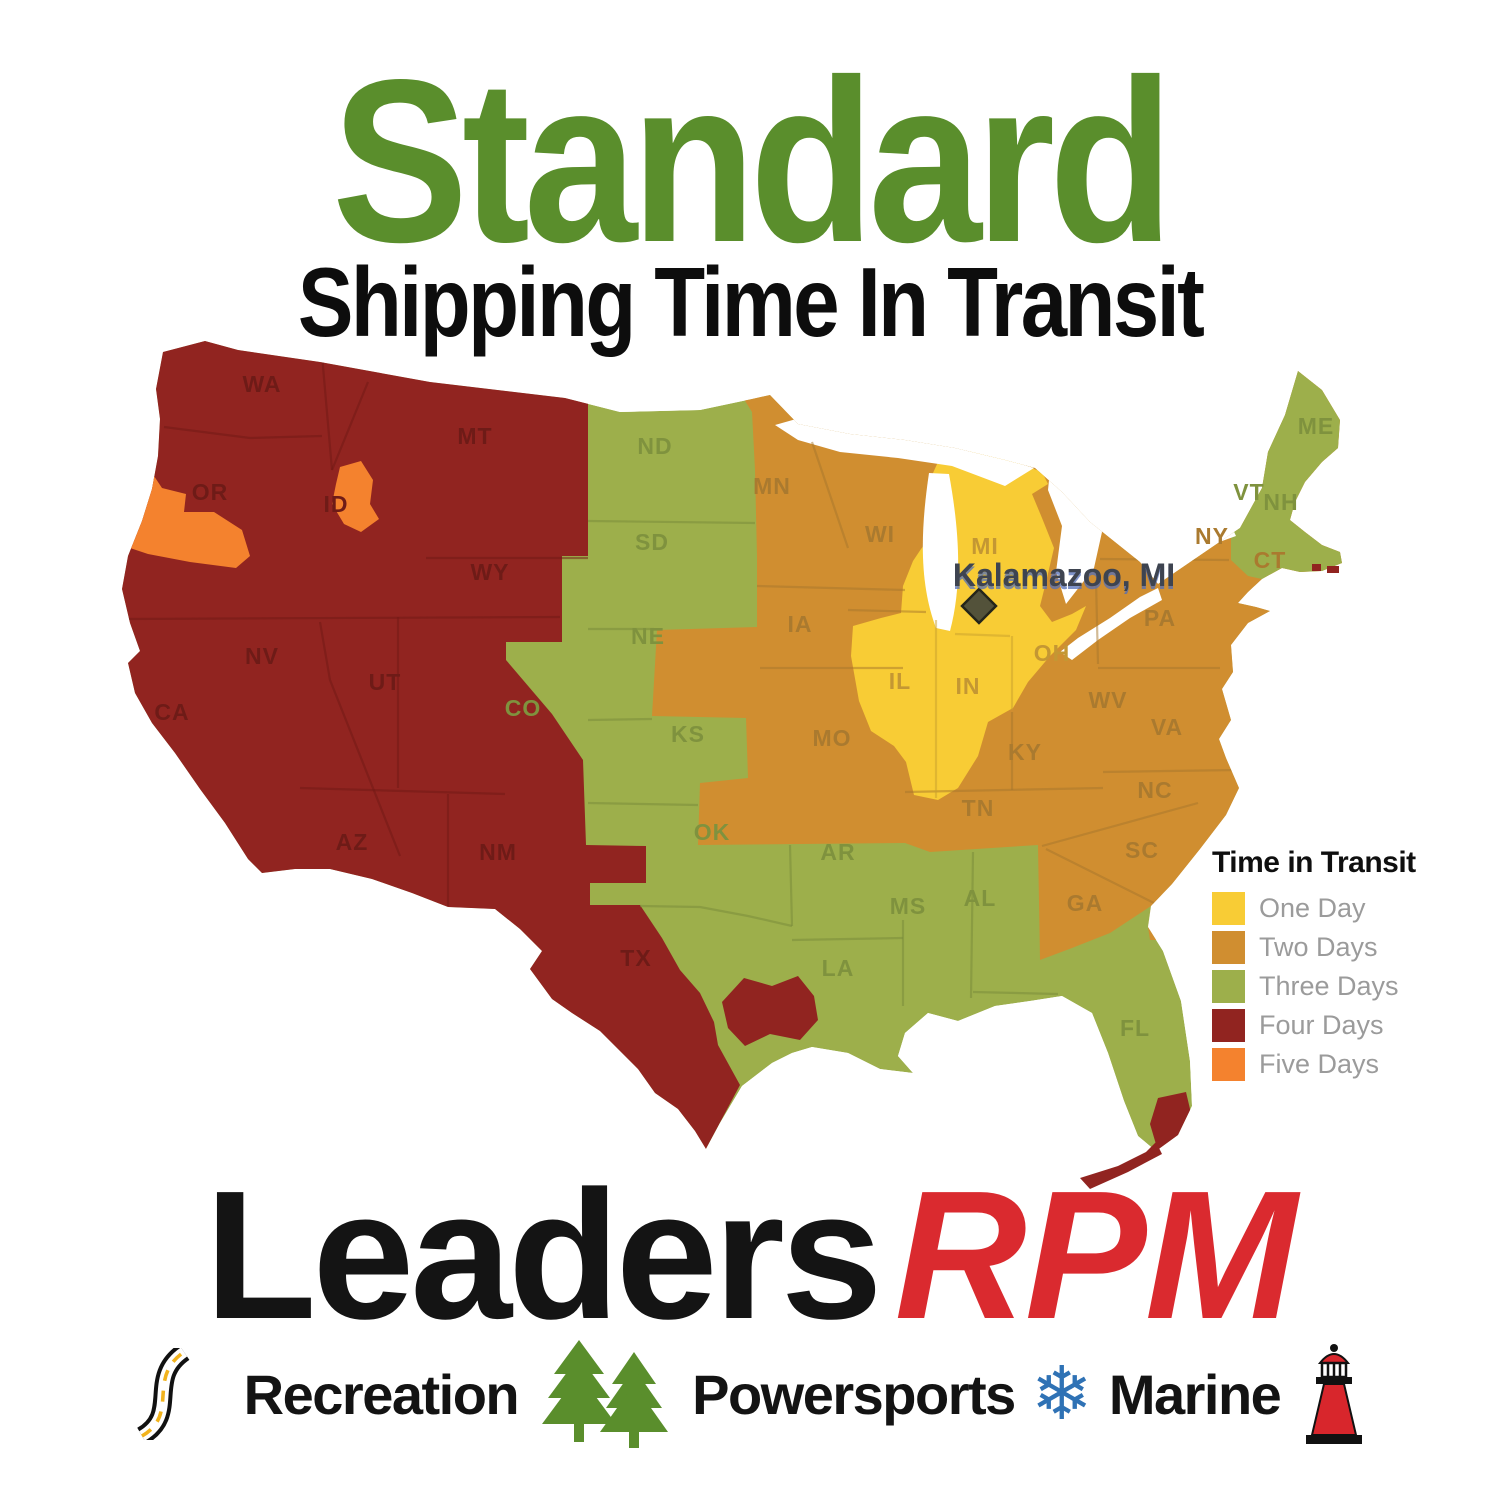  I want to click on origin-label-shadow: Kalamazoo, MI, so click(1064, 578).